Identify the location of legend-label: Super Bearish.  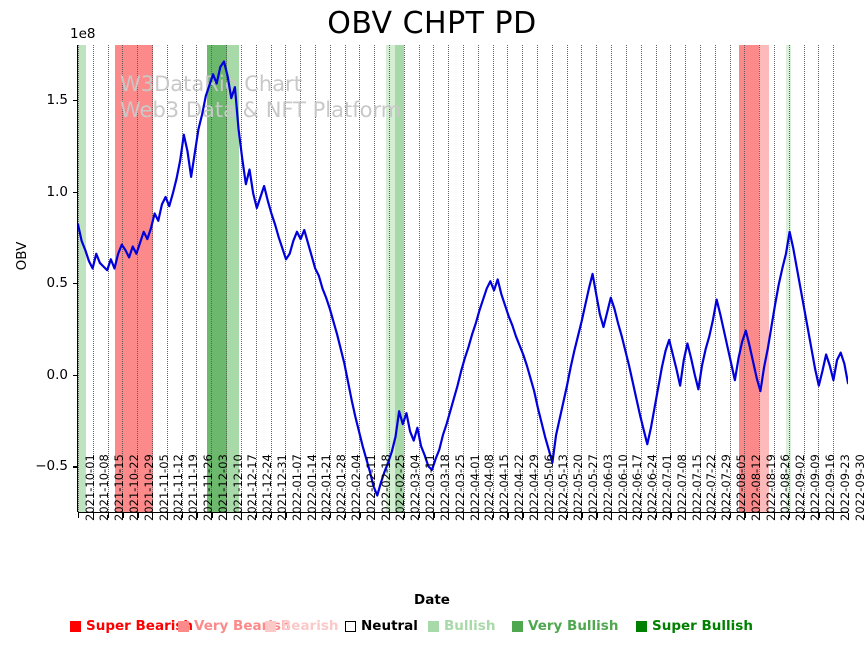
(139, 626).